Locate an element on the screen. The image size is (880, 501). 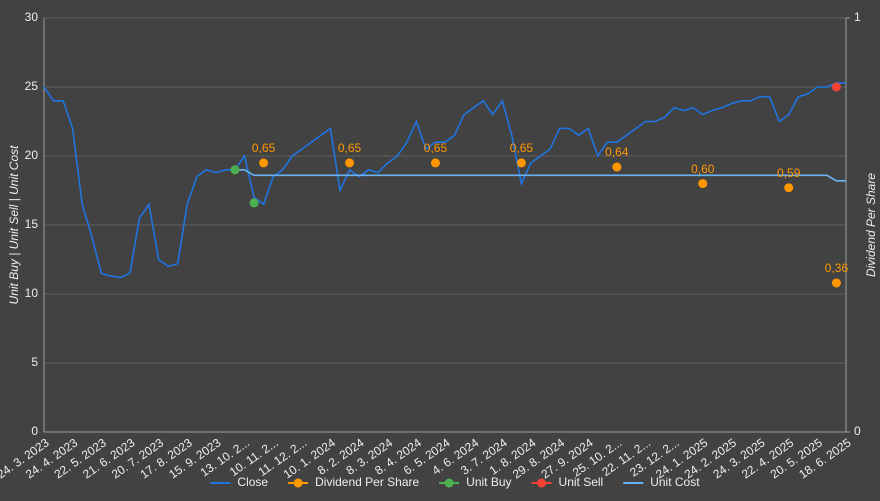
series-line is located at coordinates (540, 175).